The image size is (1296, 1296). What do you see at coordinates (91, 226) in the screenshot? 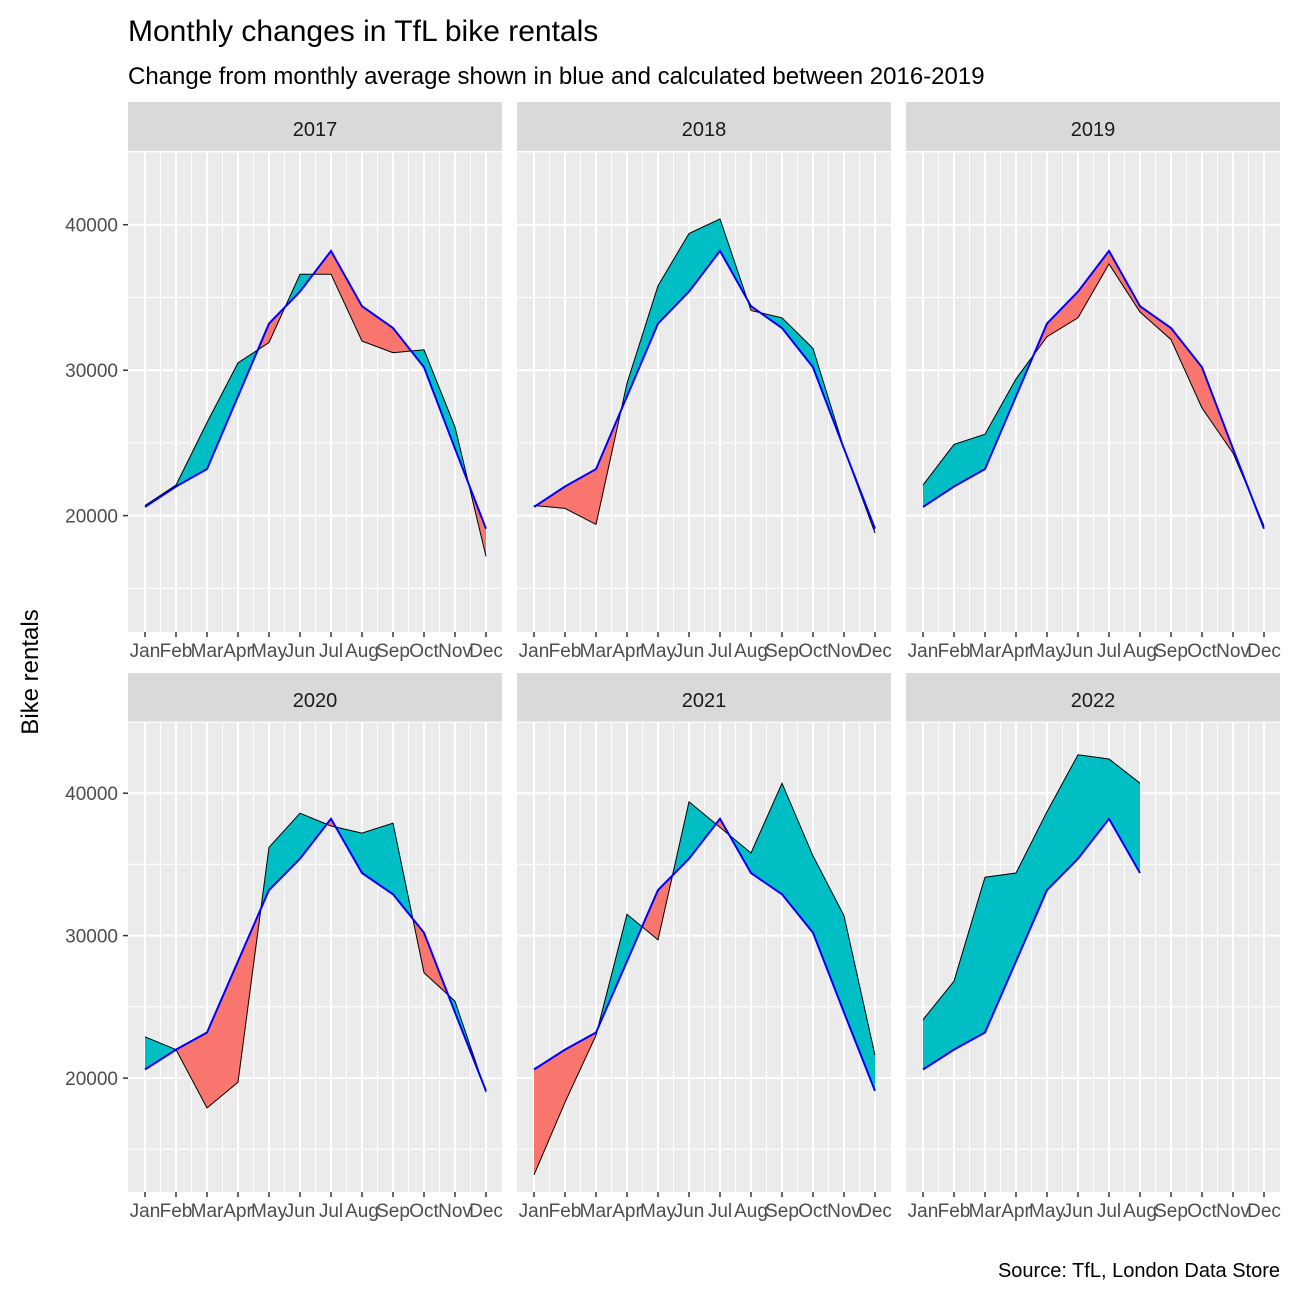
I see `y-tick-label: 40000` at bounding box center [91, 226].